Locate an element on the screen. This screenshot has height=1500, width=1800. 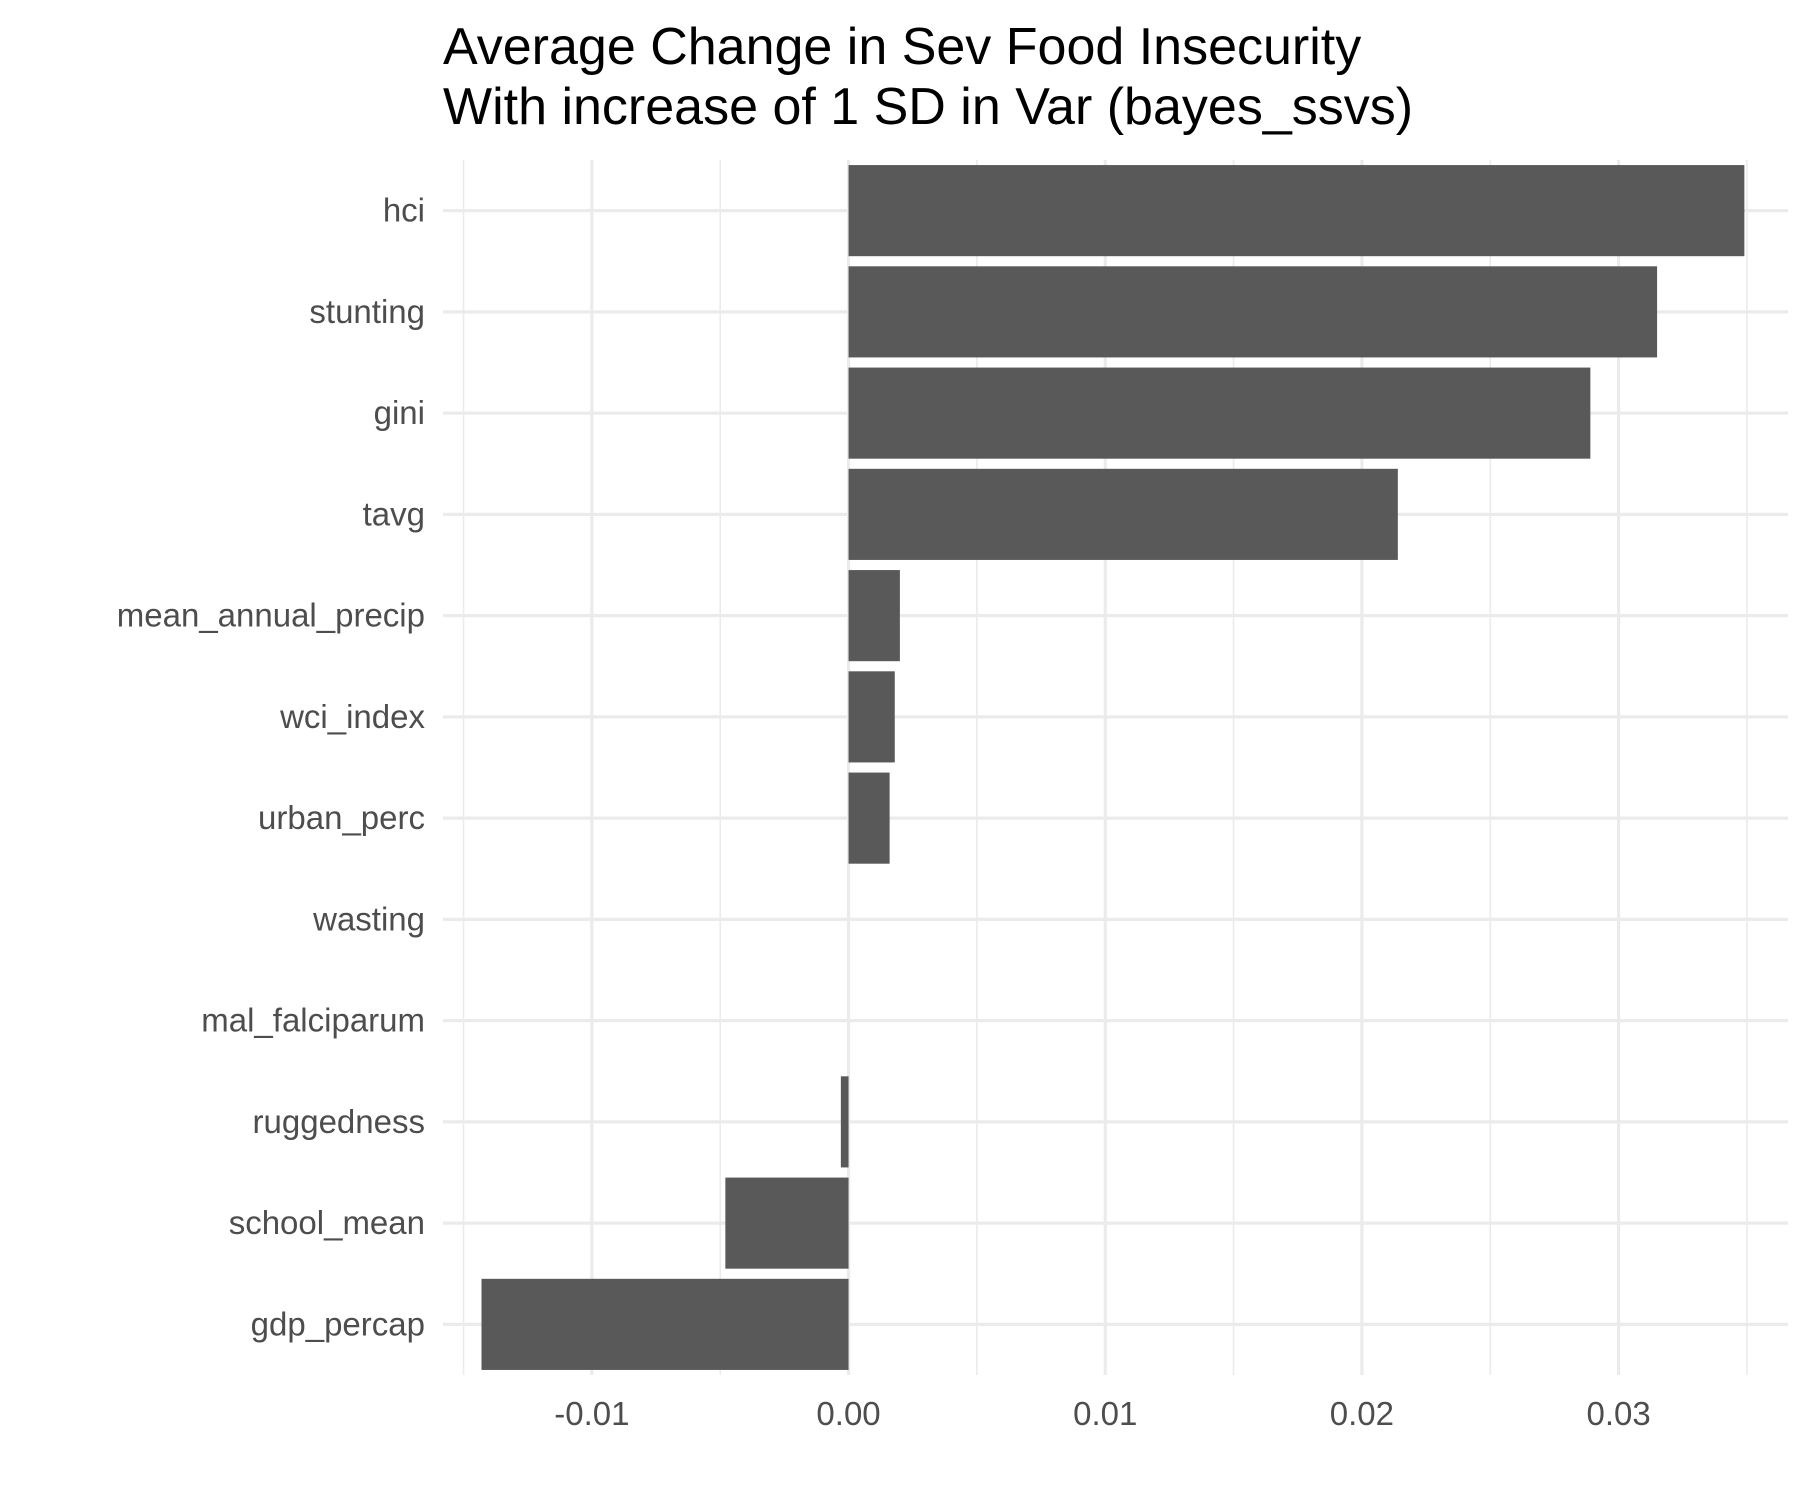
bar-stunting is located at coordinates (1253, 312).